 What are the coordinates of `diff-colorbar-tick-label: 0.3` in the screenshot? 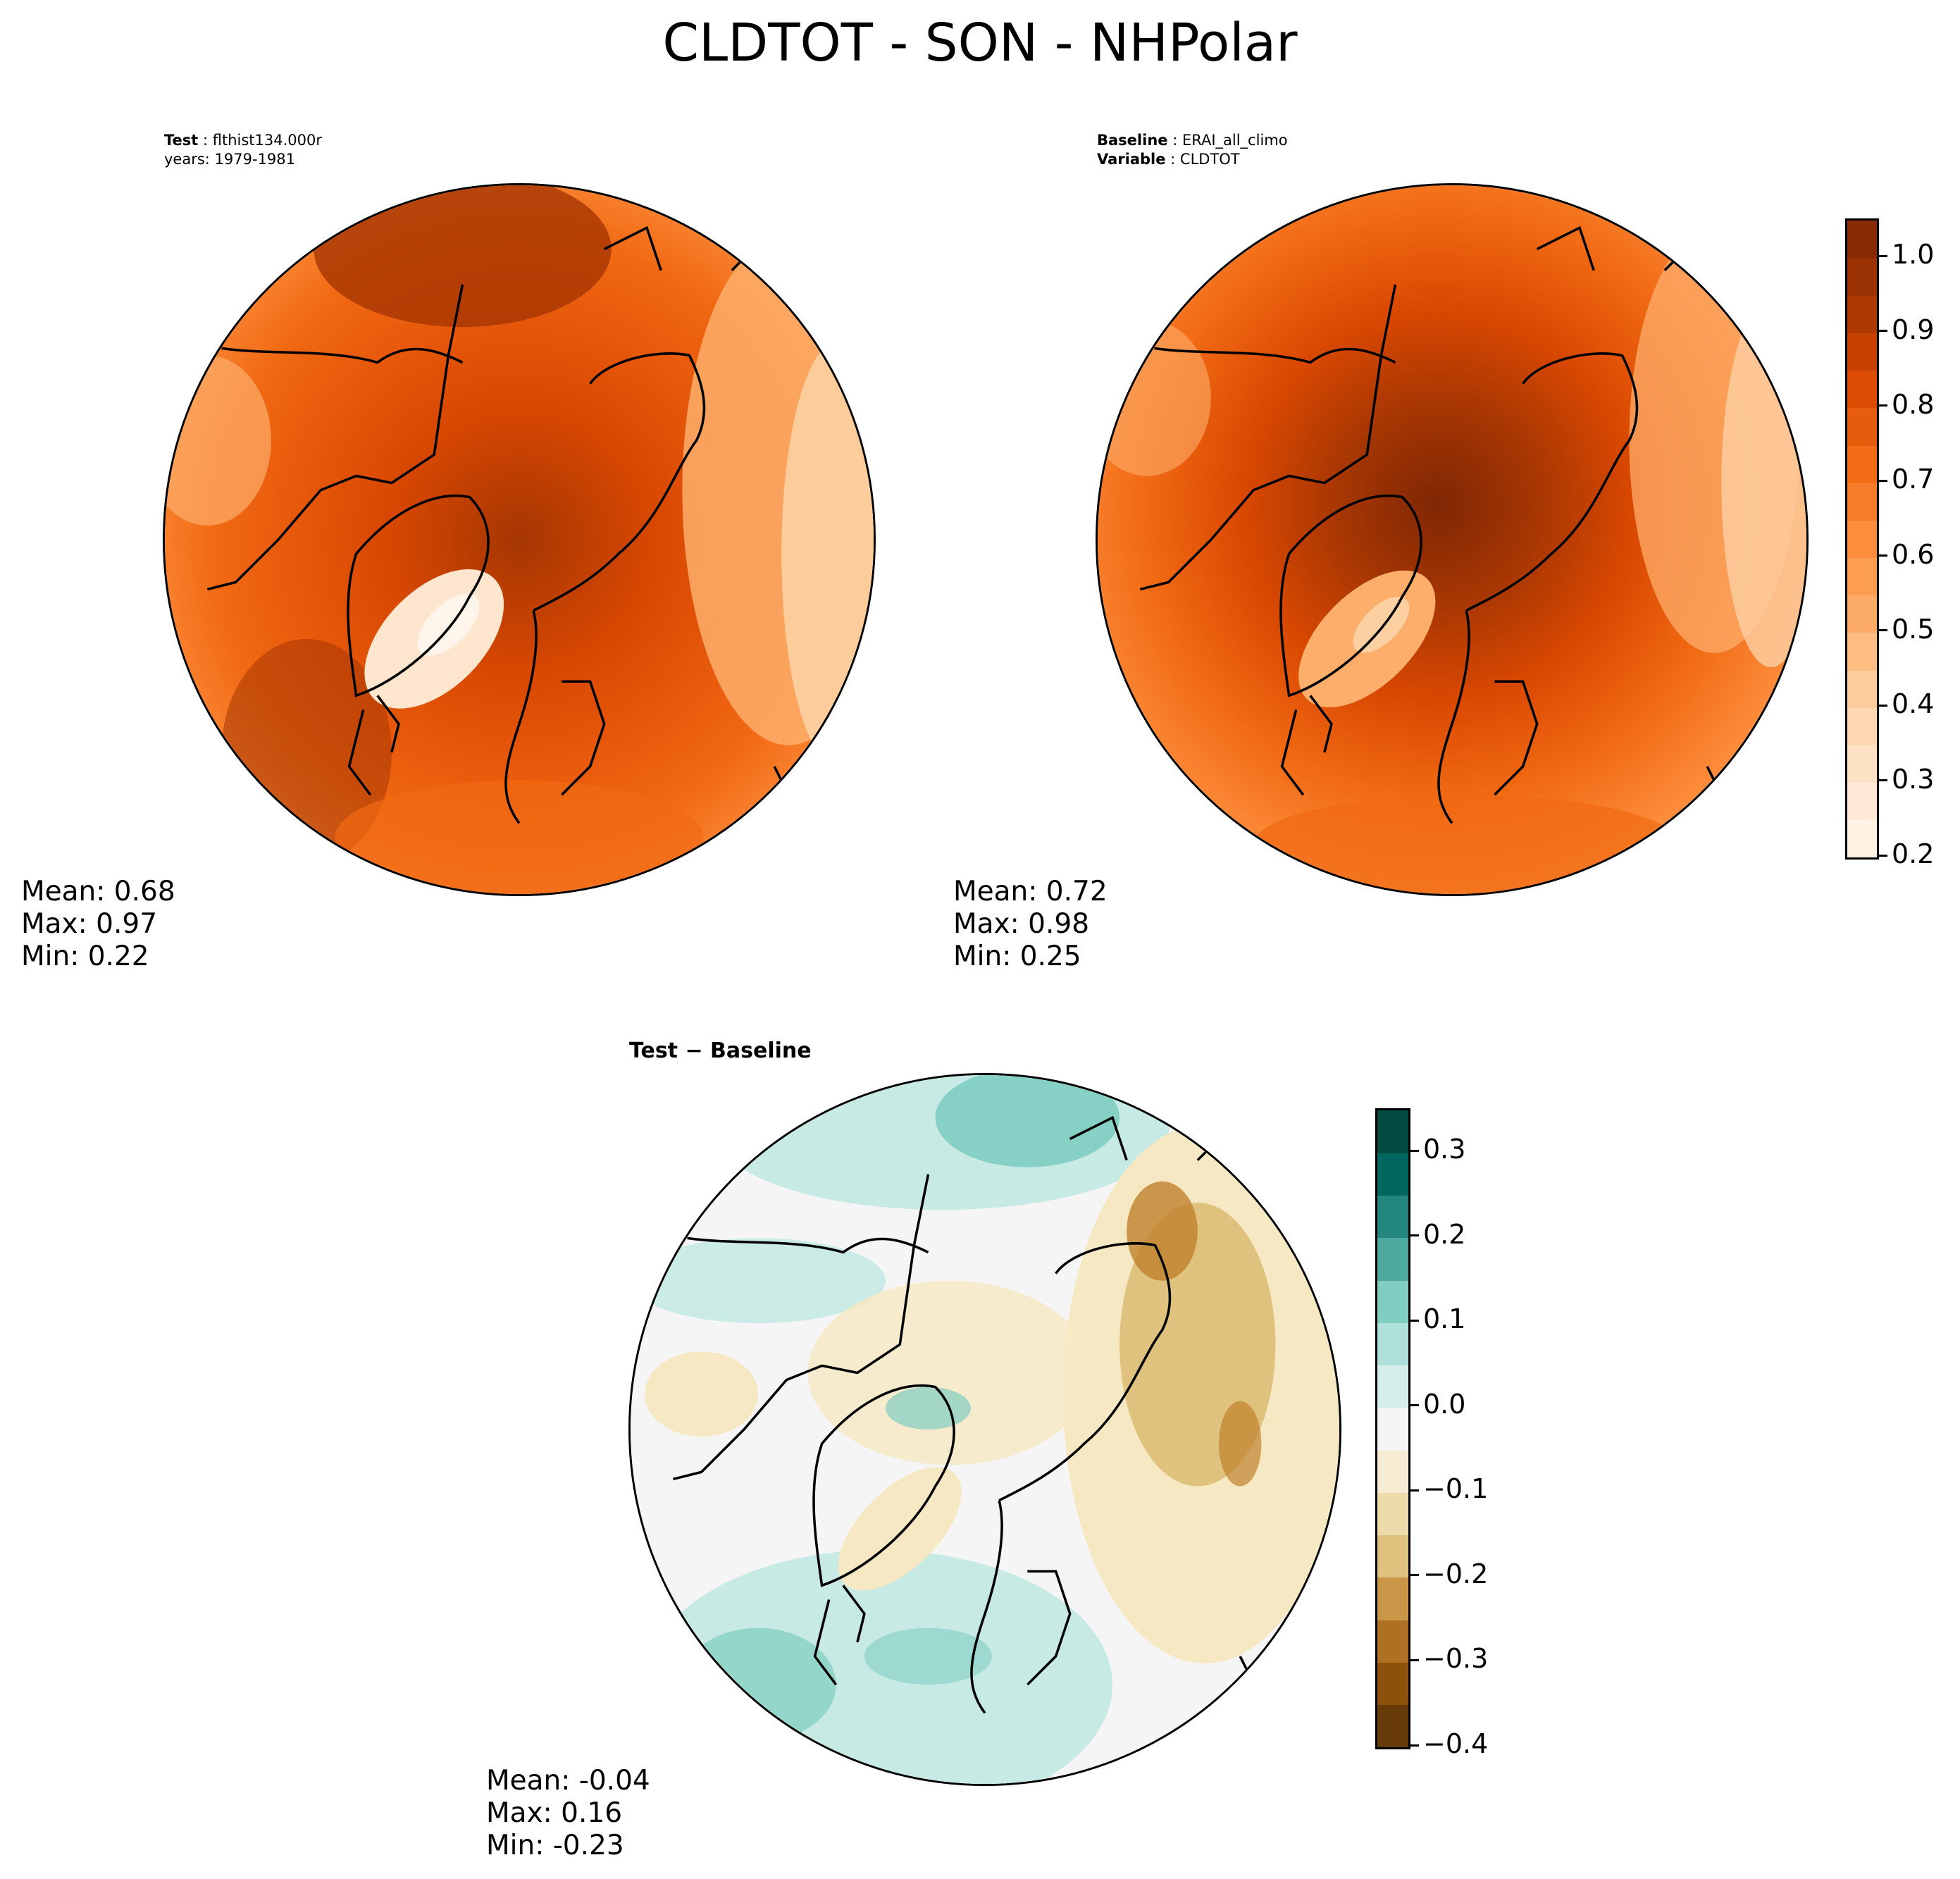 It's located at (1444, 1149).